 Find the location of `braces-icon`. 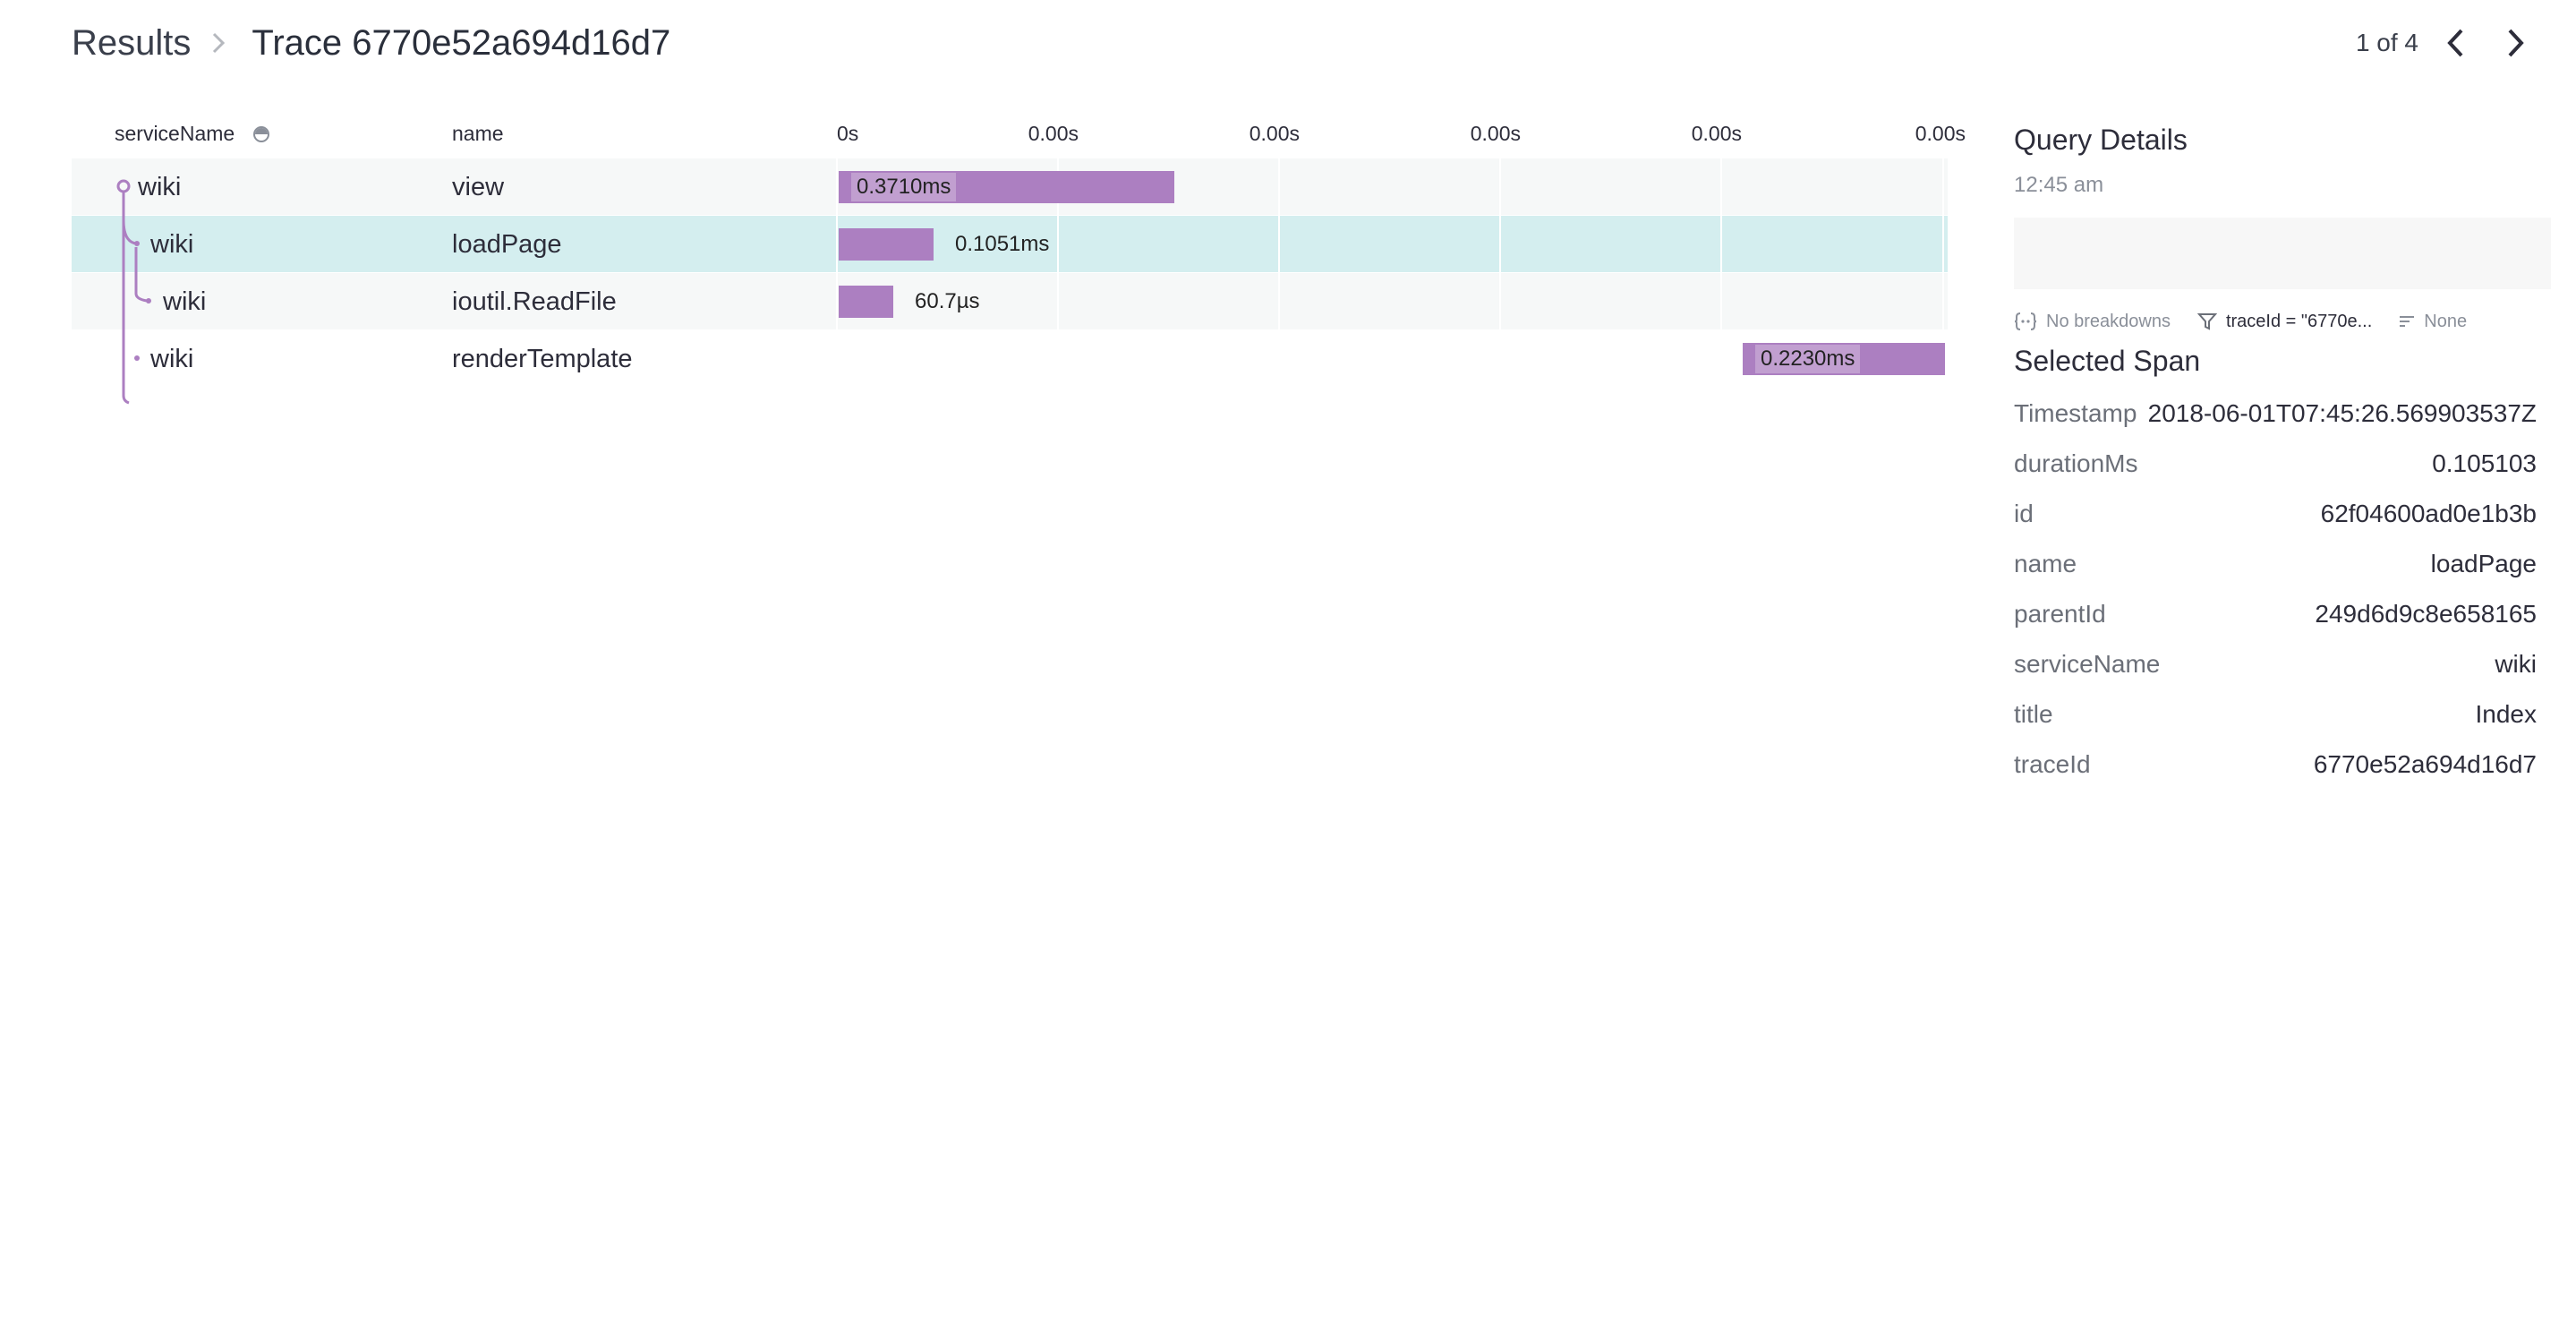

braces-icon is located at coordinates (2025, 321).